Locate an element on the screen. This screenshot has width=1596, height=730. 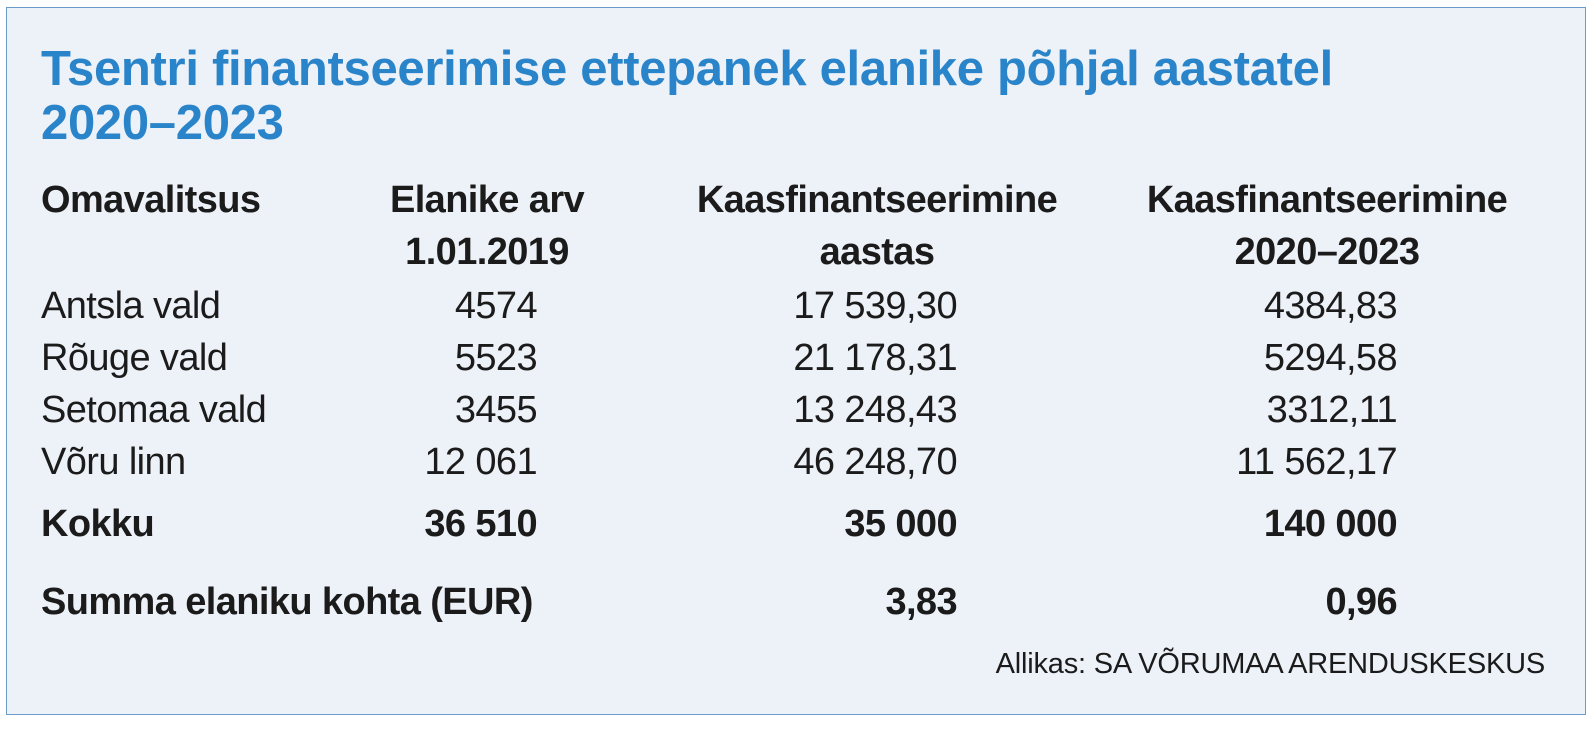
header-population: Elanike arv 1.01.2019 is located at coordinates (487, 226).